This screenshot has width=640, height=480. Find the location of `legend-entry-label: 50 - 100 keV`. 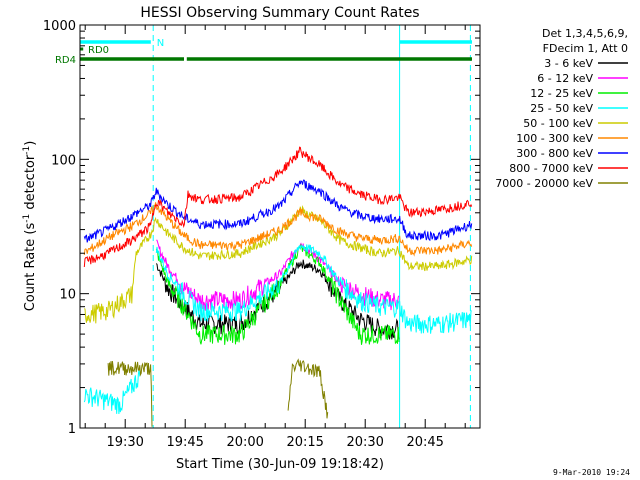

legend-entry-label: 50 - 100 keV is located at coordinates (558, 123).